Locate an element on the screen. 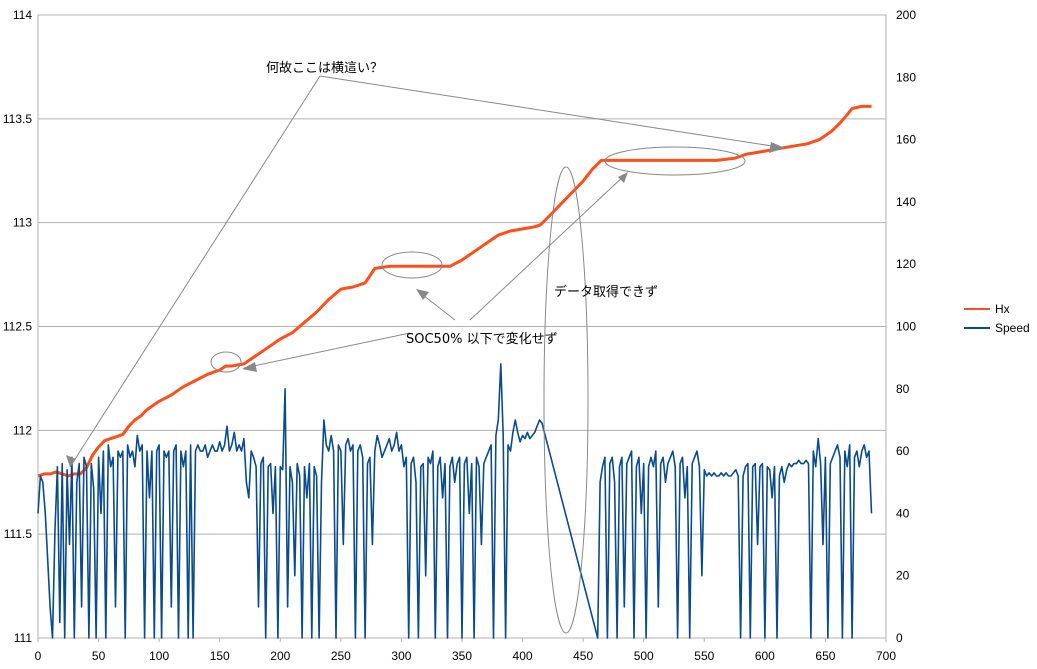  x-tick-label: 650 is located at coordinates (825, 656).